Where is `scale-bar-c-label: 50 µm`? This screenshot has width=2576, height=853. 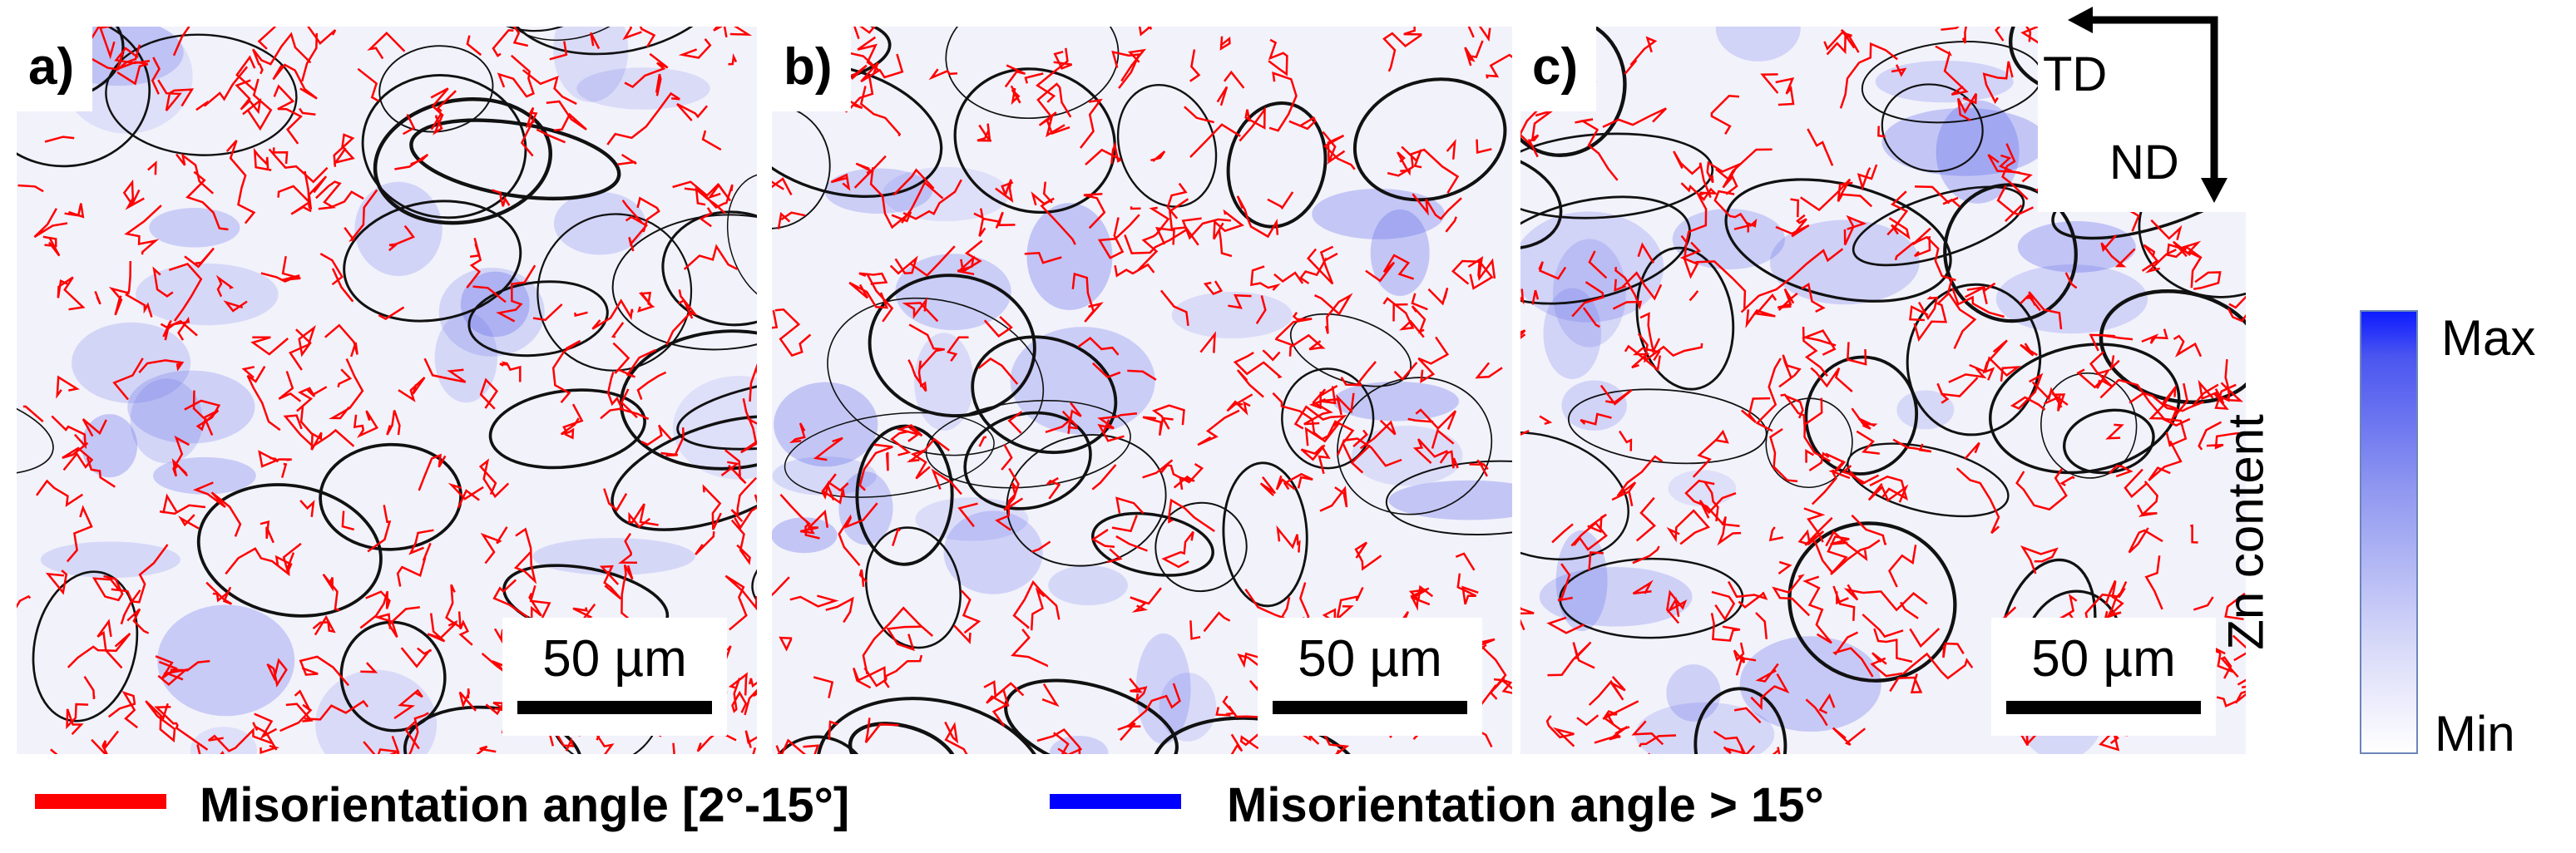 scale-bar-c-label: 50 µm is located at coordinates (2103, 659).